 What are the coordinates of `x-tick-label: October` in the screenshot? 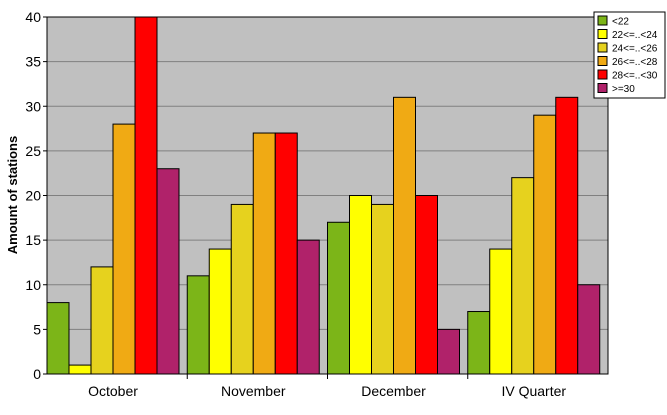 It's located at (113, 391).